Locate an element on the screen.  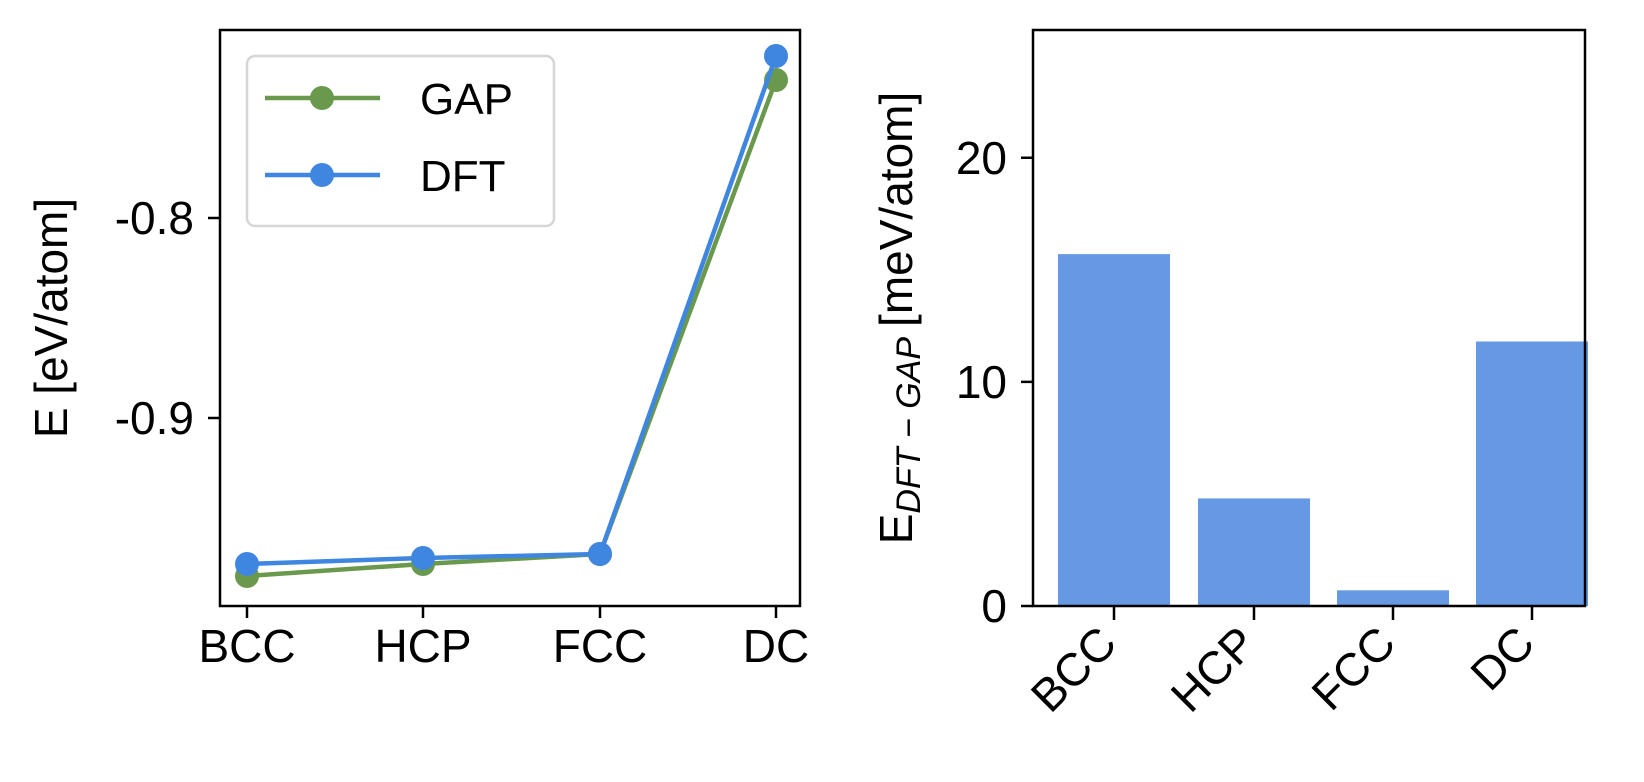
y-tick-label: 20 is located at coordinates (981, 158).